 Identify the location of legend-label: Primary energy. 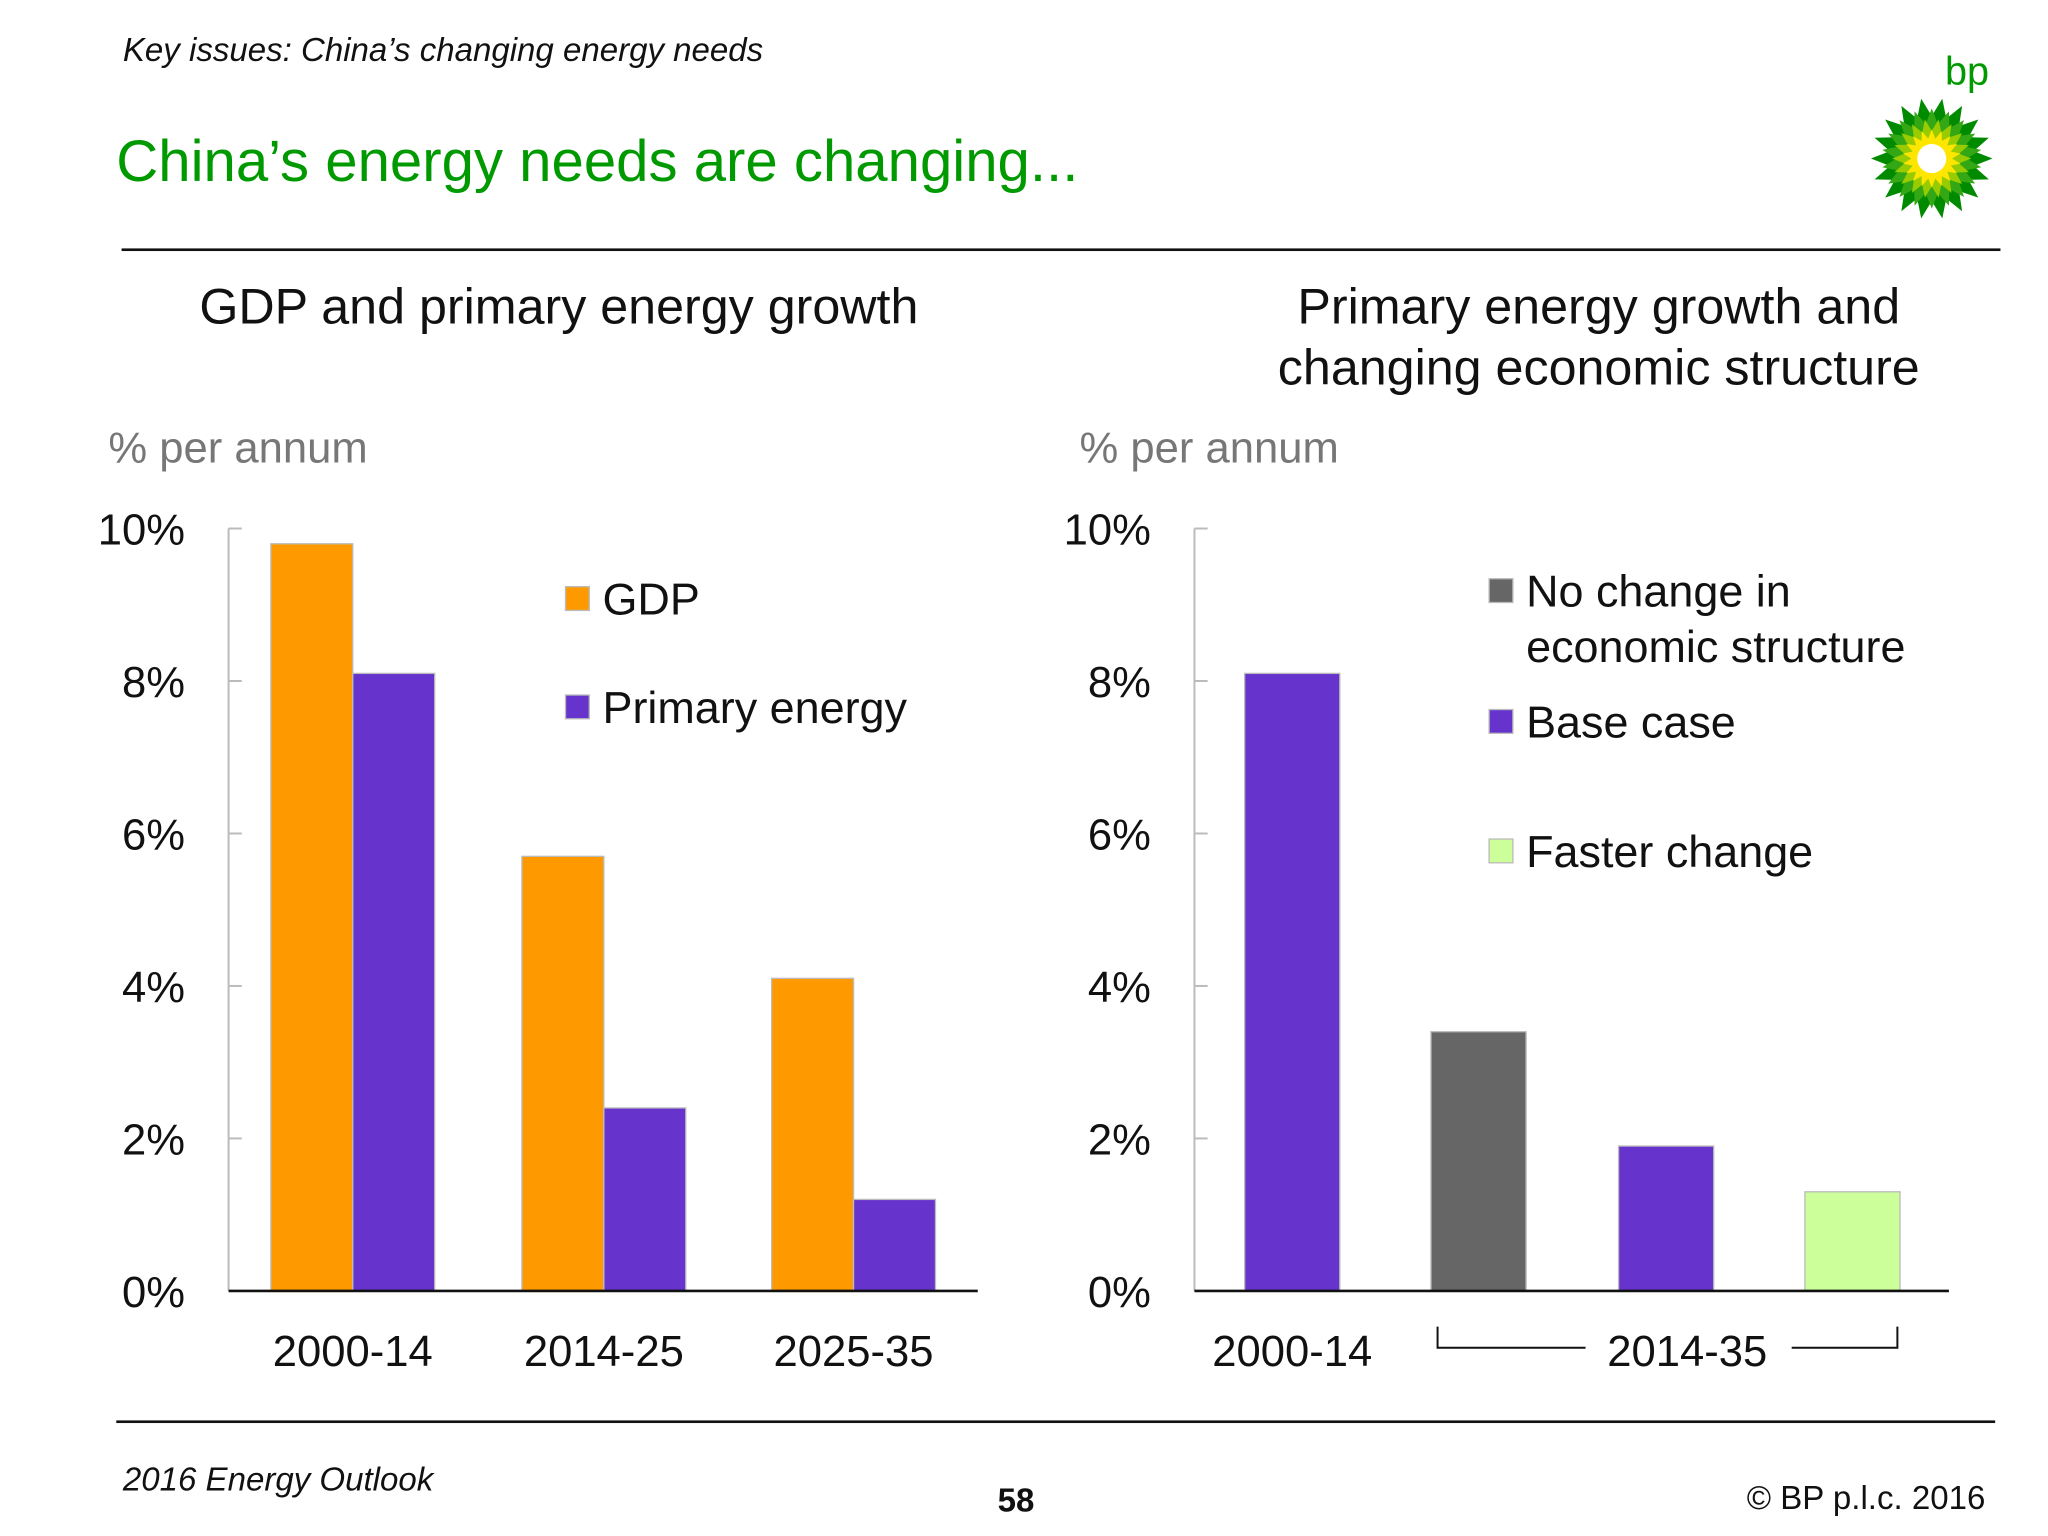
(755, 707).